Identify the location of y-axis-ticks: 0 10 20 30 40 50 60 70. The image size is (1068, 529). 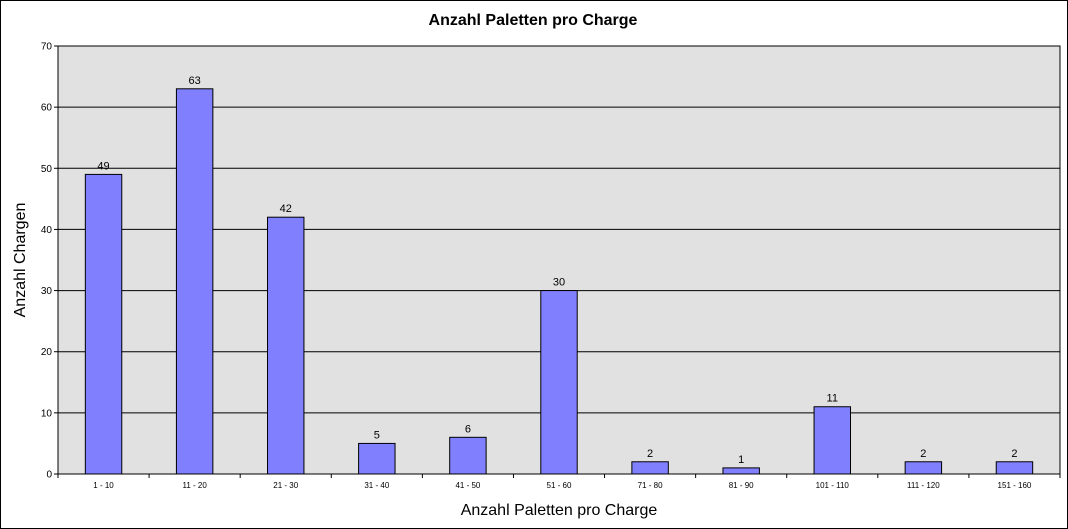
(49, 261).